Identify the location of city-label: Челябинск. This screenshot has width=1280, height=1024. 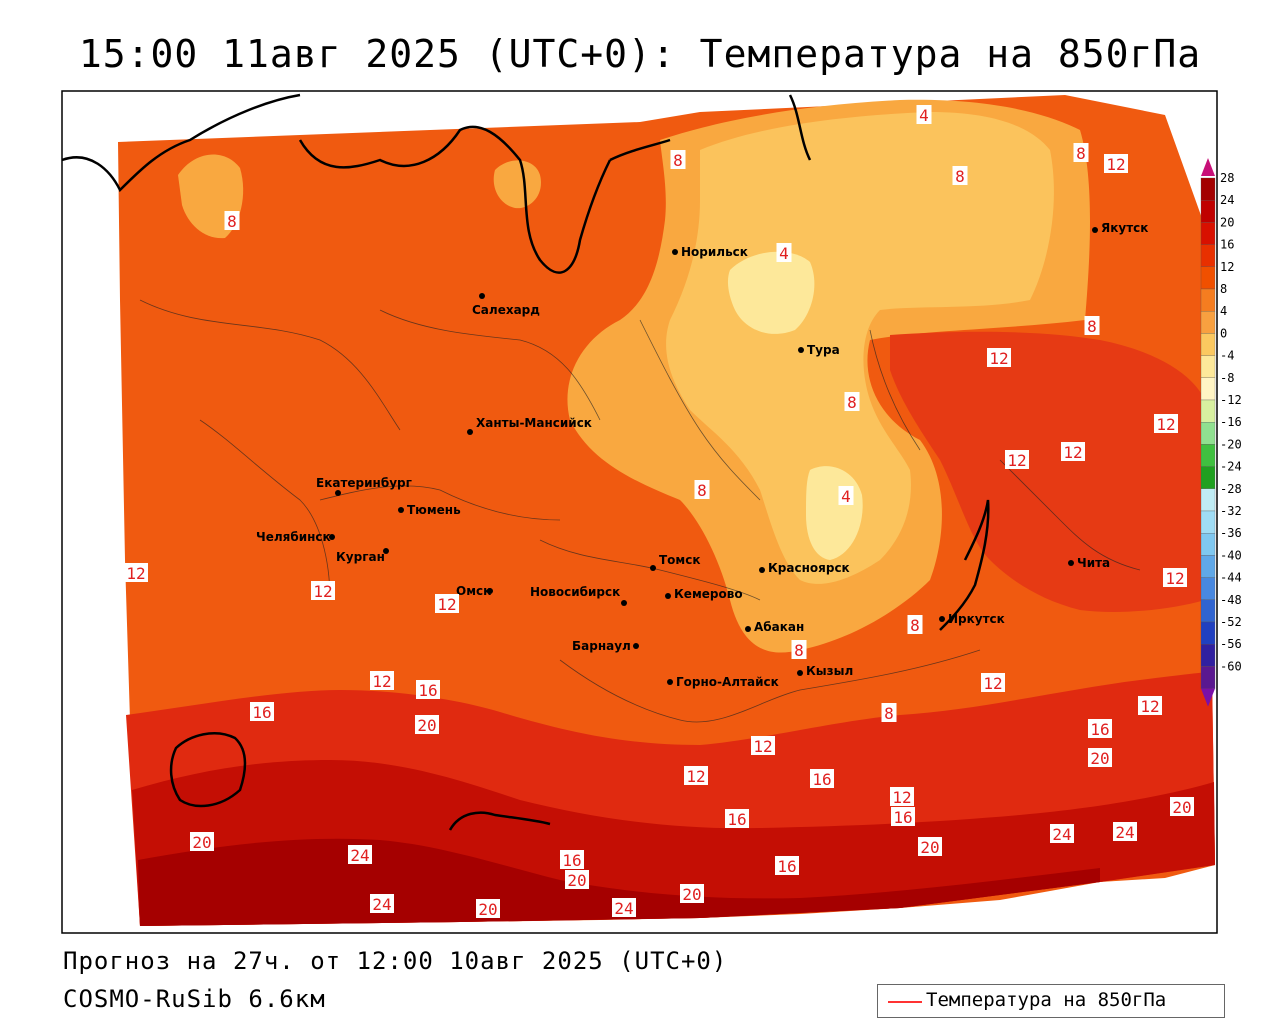
(293, 537).